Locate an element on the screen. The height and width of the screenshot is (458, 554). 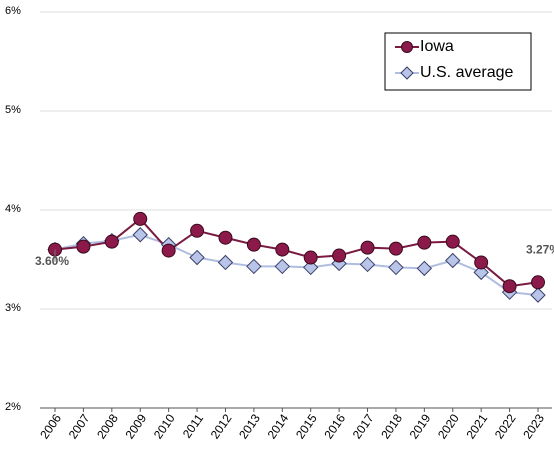
x-tick-label: 2016 is located at coordinates (334, 426).